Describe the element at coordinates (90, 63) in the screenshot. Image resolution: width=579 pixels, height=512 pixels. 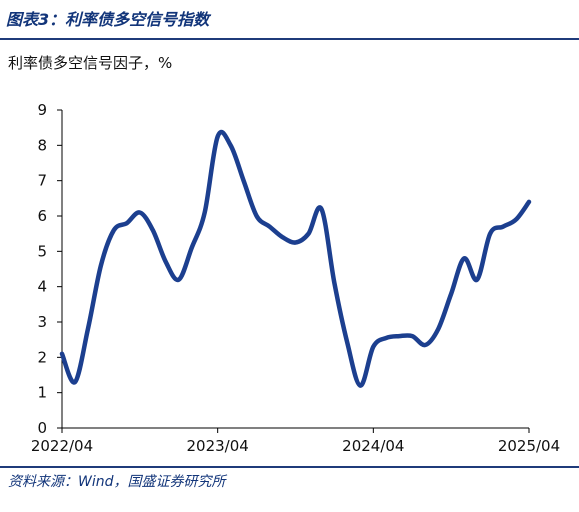
I see `chart-title: 利率债多空信号因子，%` at that location.